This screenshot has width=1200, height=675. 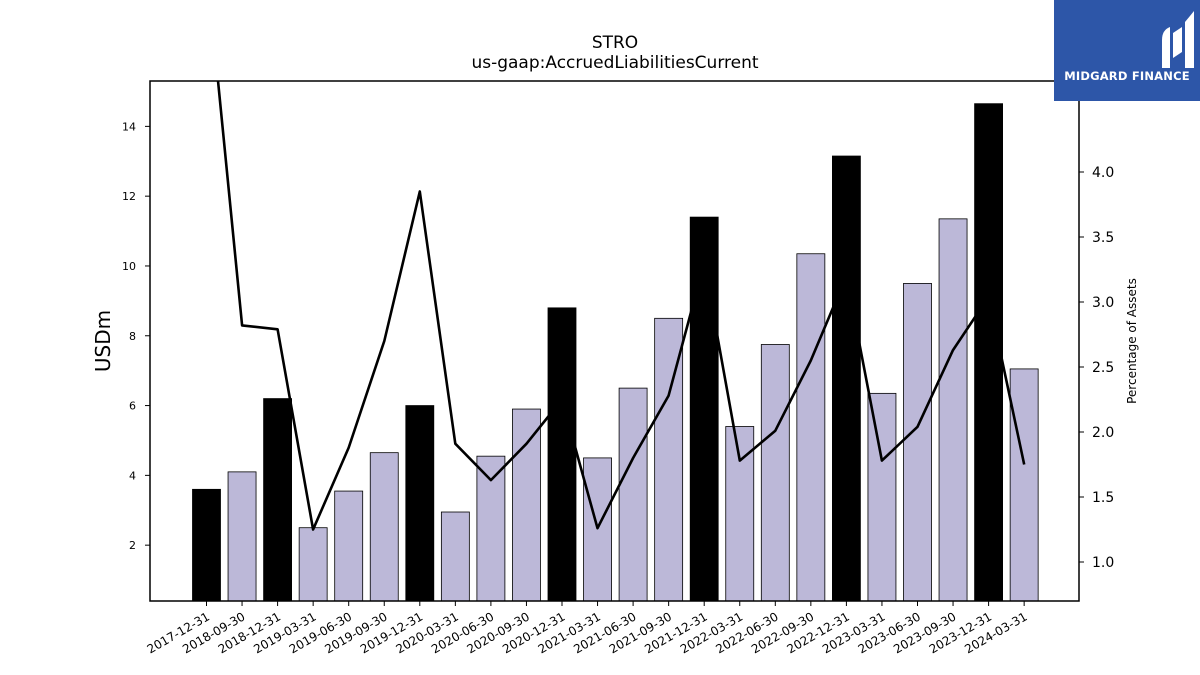 I want to click on y-tick-label: 6, so click(x=132, y=406).